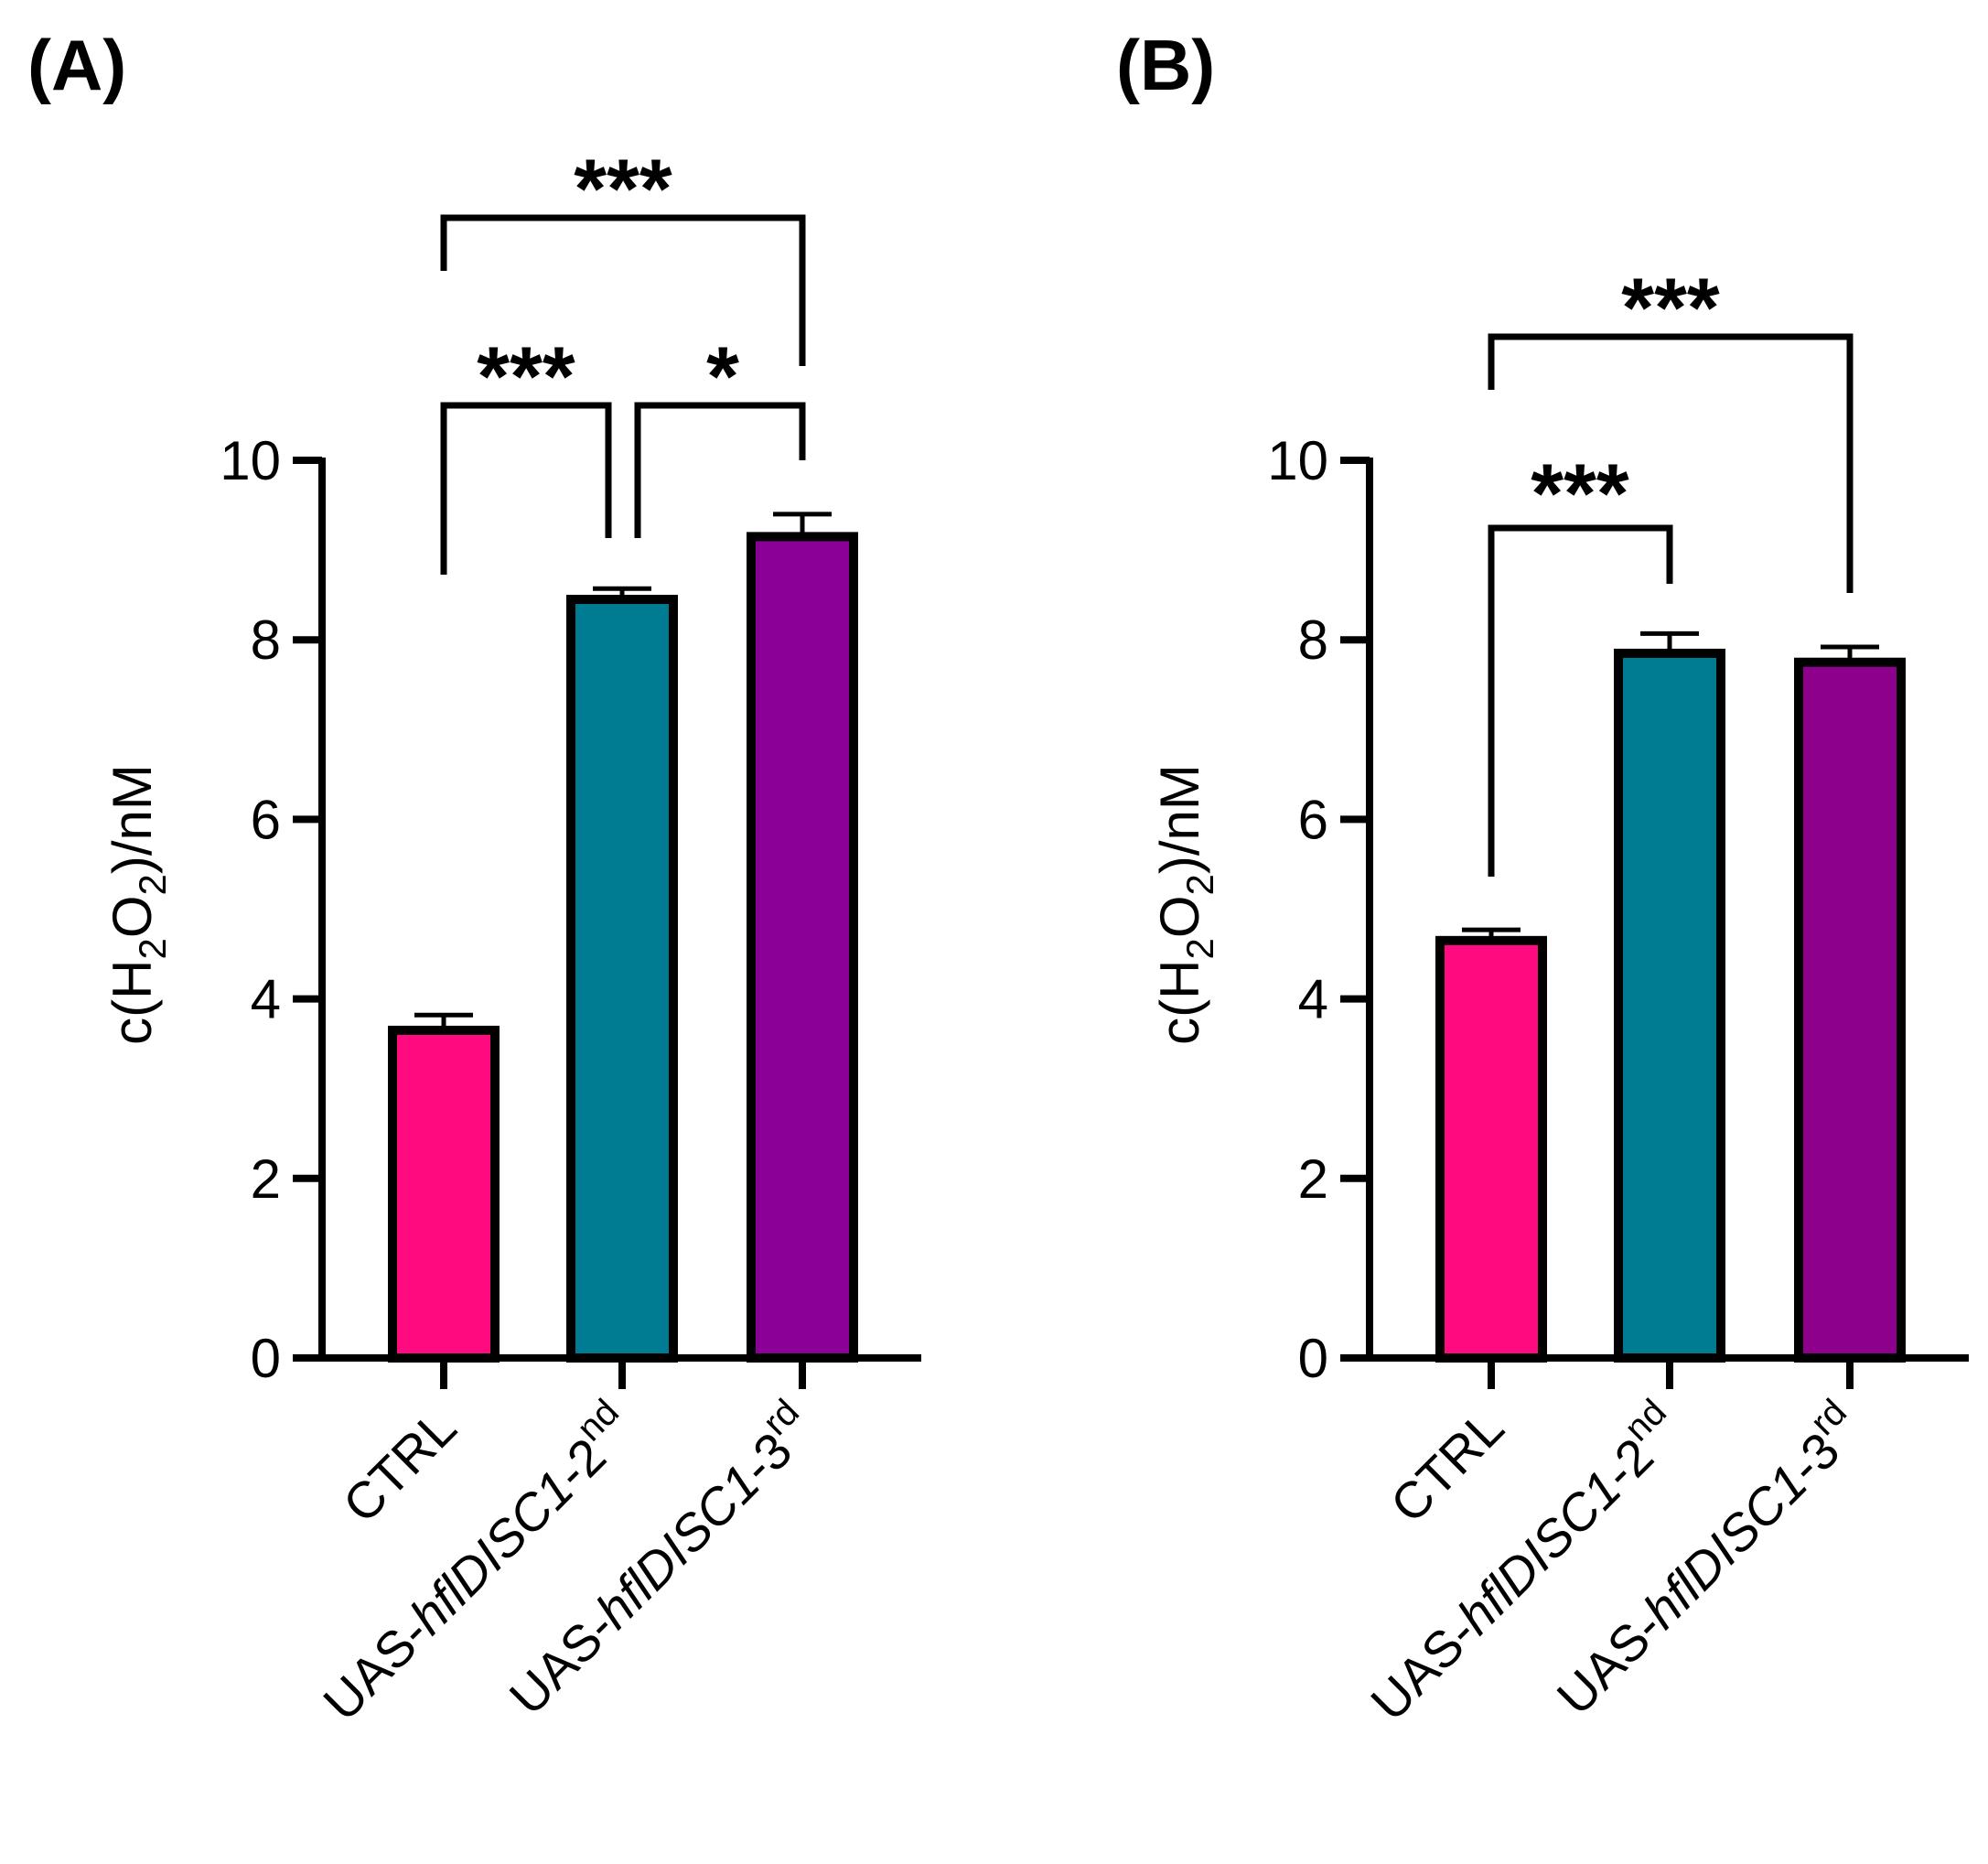  Describe the element at coordinates (723, 377) in the screenshot. I see `significance-label: *` at that location.